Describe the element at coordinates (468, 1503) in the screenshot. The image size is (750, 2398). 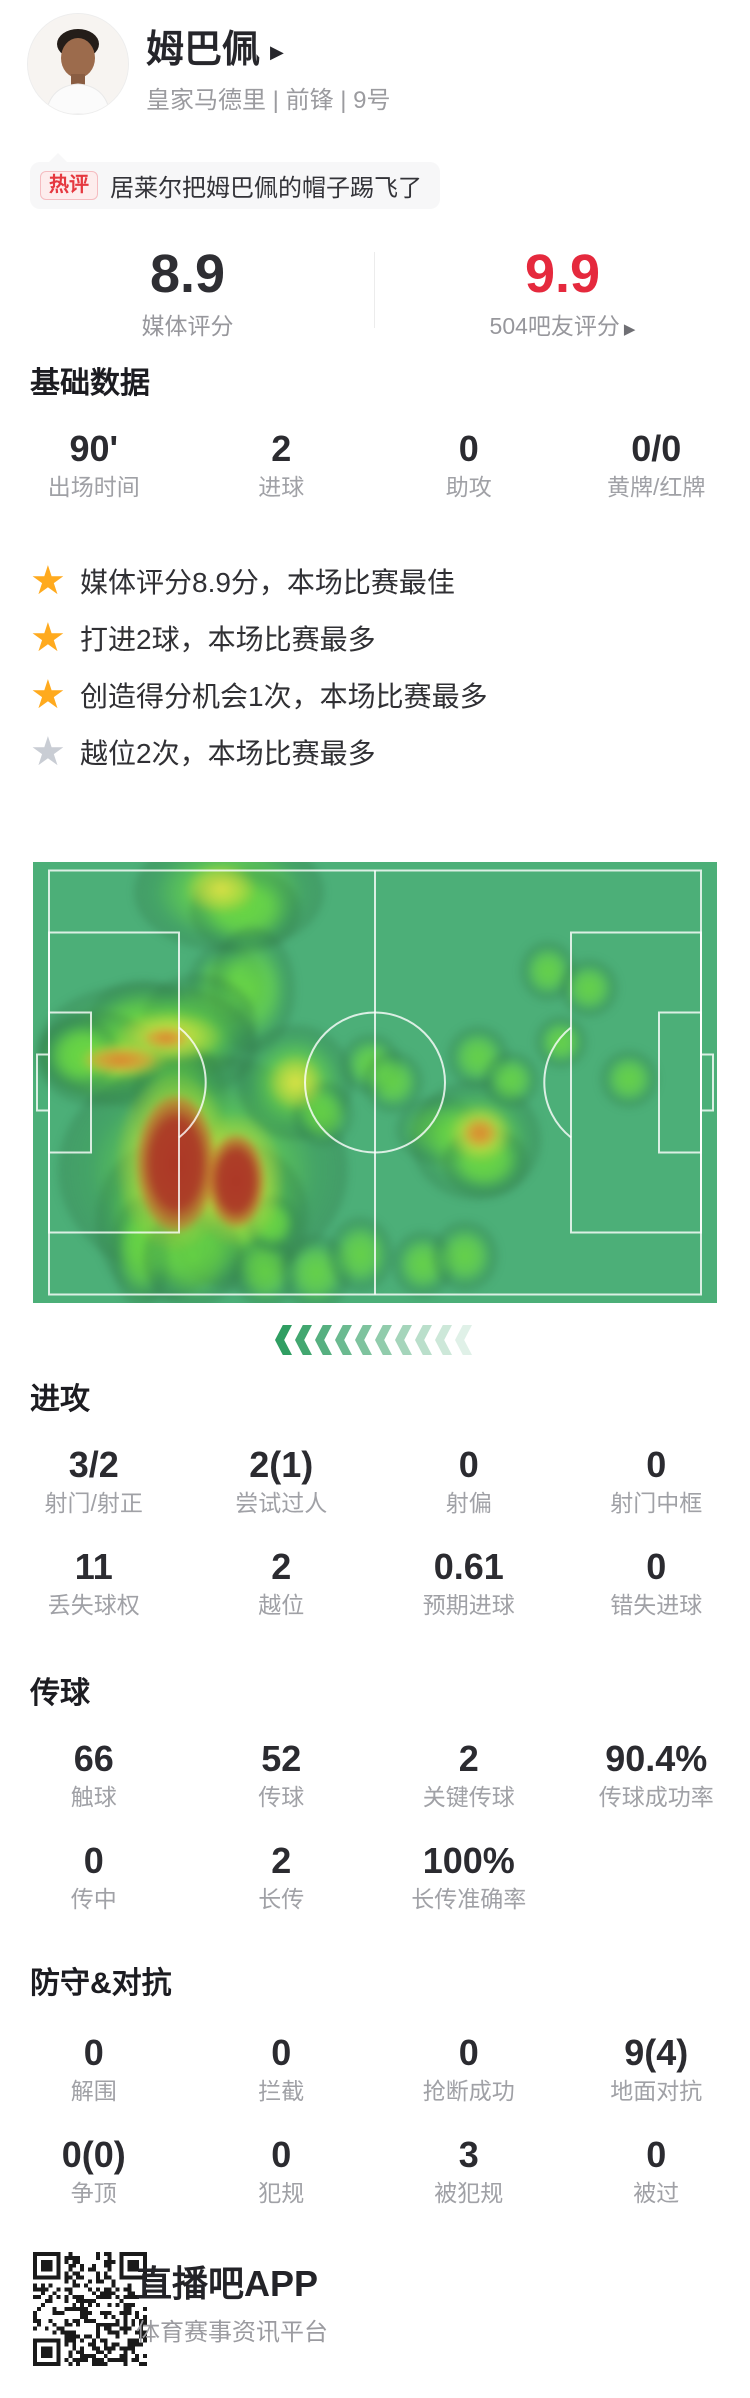
I see `stat-label: 射偏` at that location.